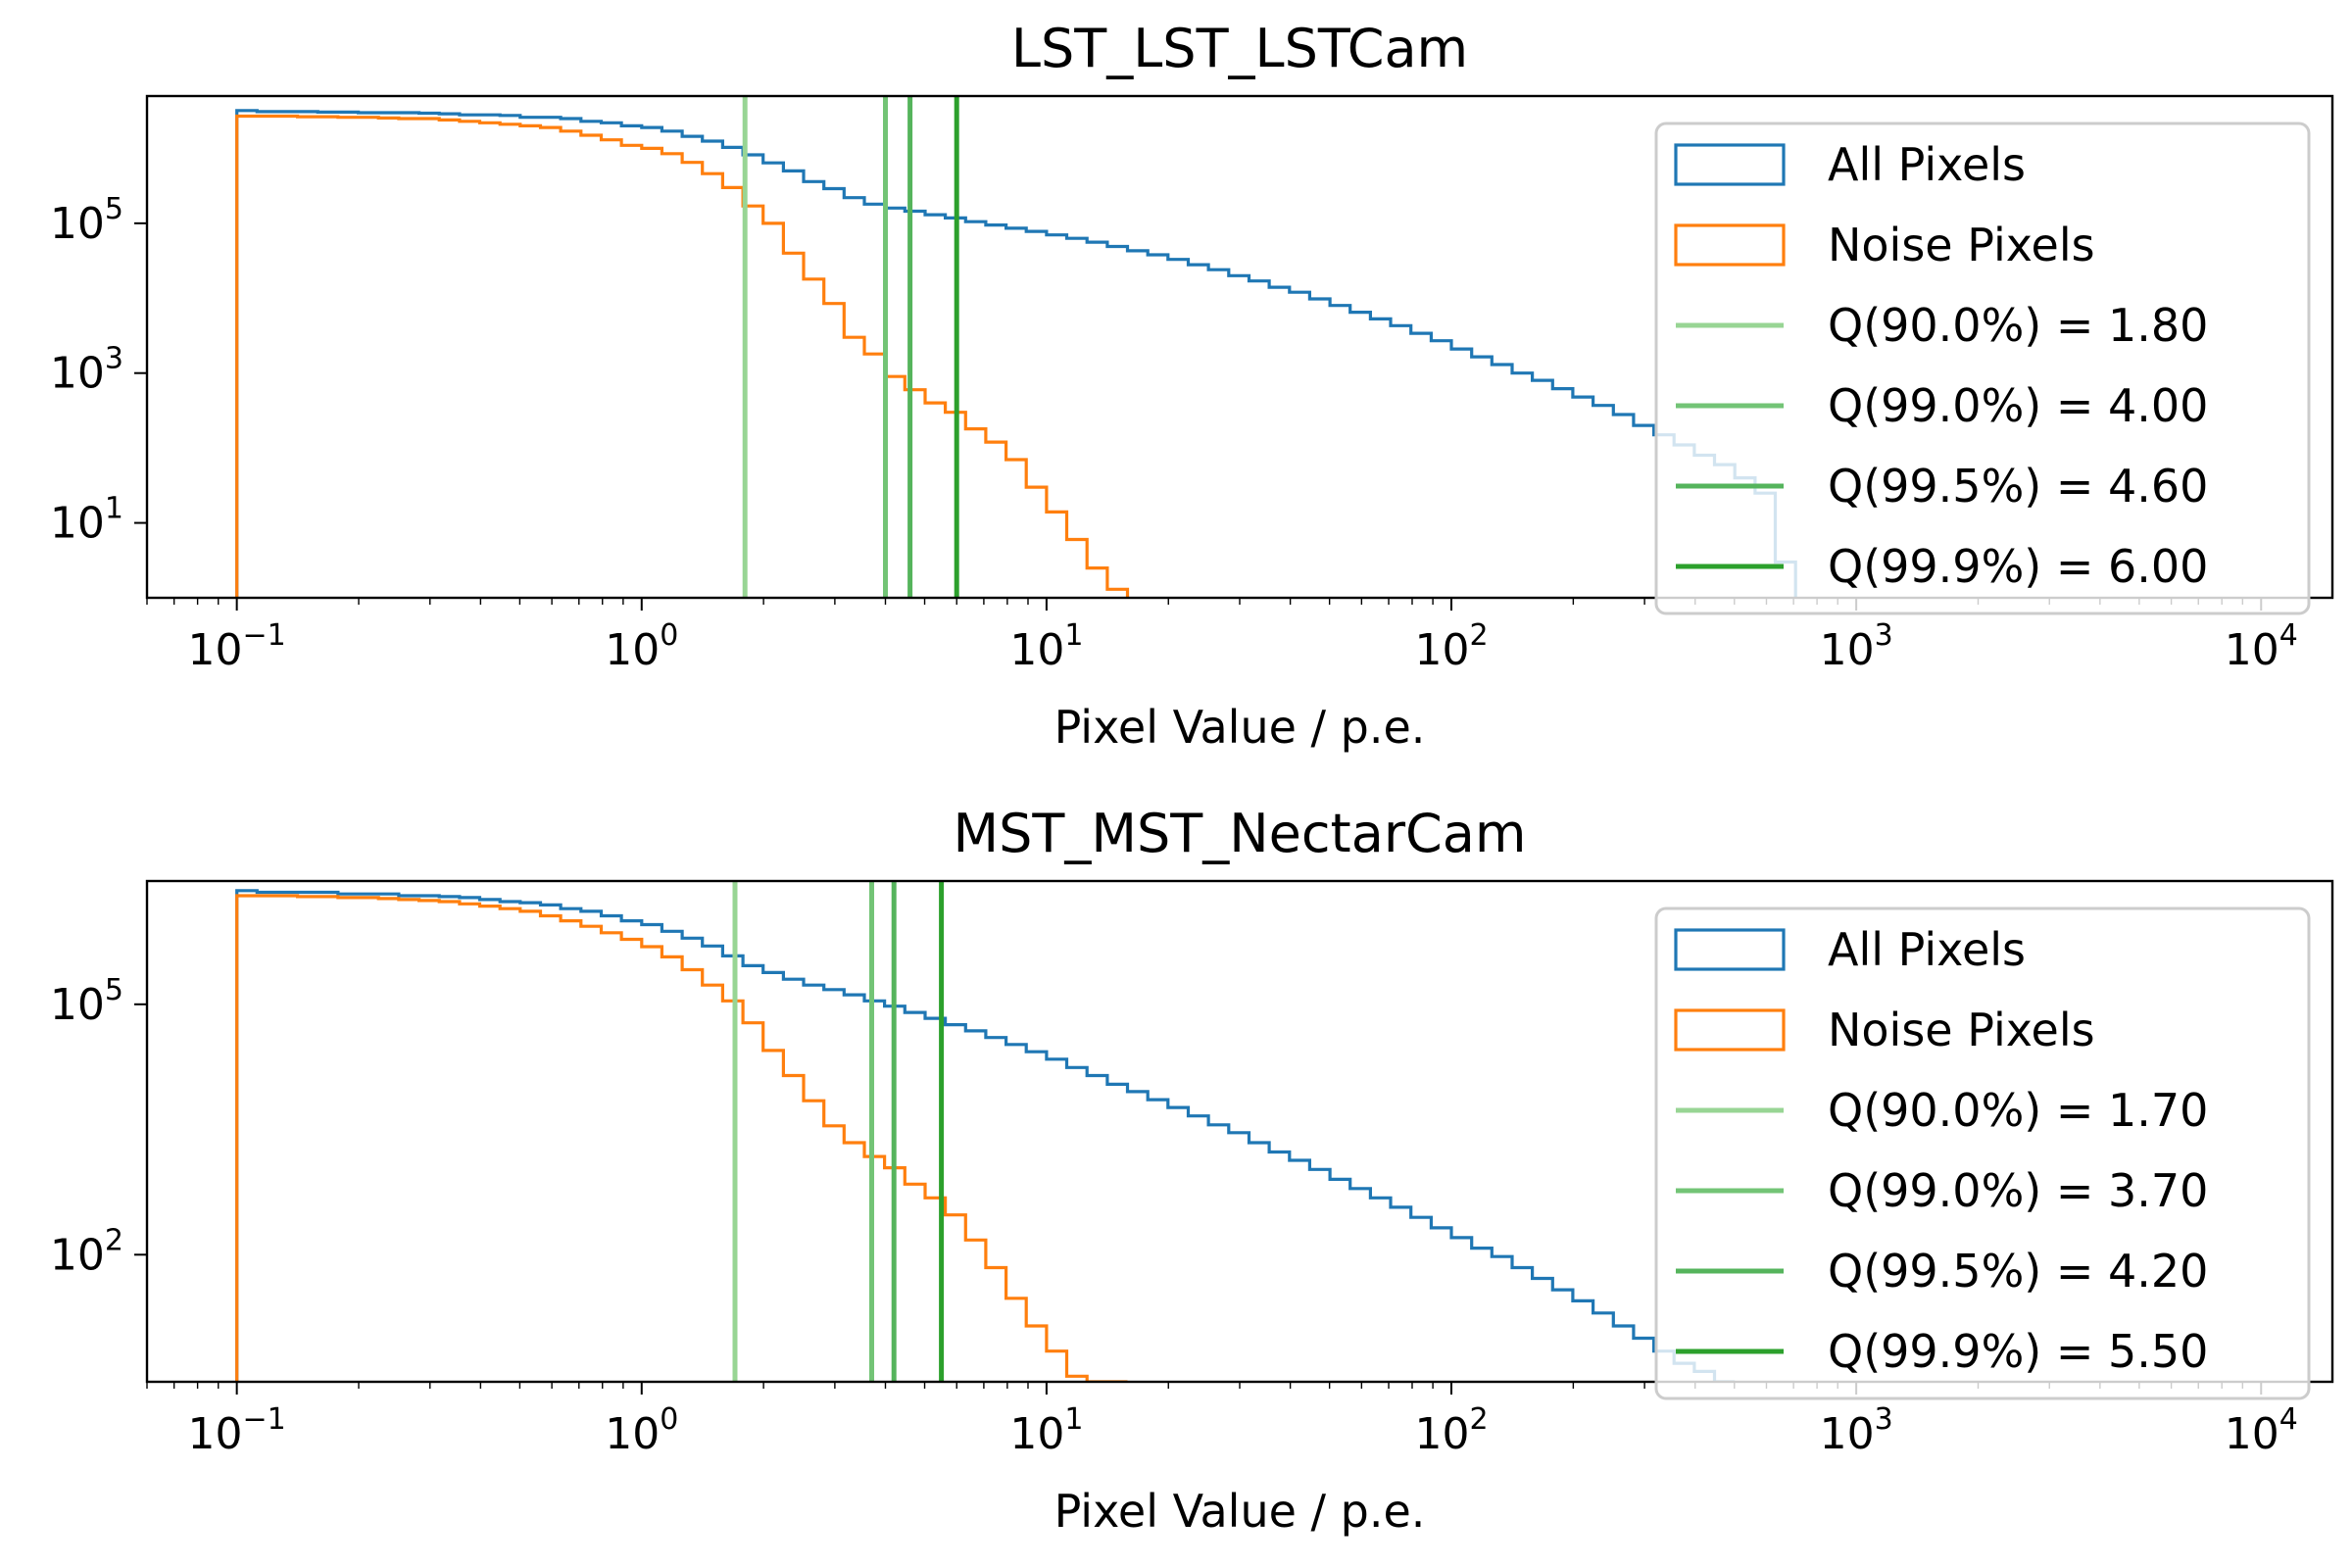  Describe the element at coordinates (2018, 325) in the screenshot. I see `legend-label: Q(90.0%) = 1.80` at that location.